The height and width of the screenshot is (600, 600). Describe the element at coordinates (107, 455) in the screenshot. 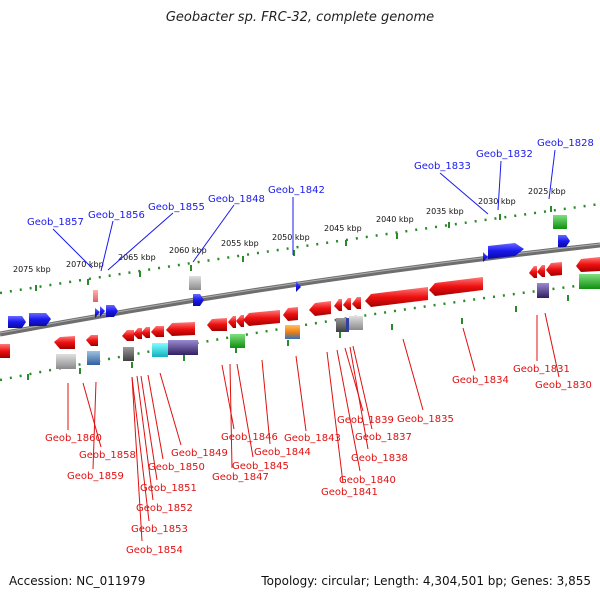

I see `reverse-gene-label: Geob_1858` at that location.